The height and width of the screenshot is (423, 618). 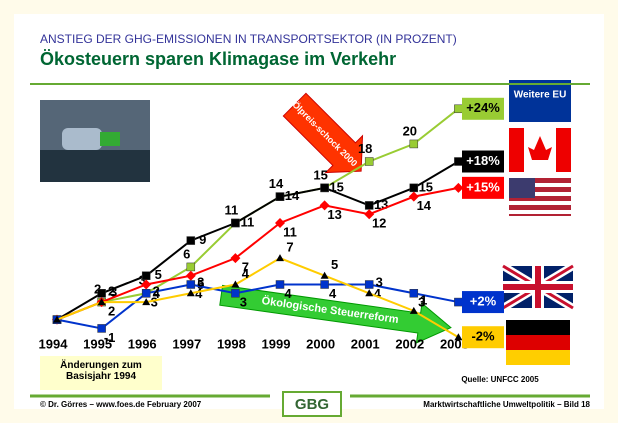 What do you see at coordinates (540, 197) in the screenshot?
I see `usa-flag` at bounding box center [540, 197].